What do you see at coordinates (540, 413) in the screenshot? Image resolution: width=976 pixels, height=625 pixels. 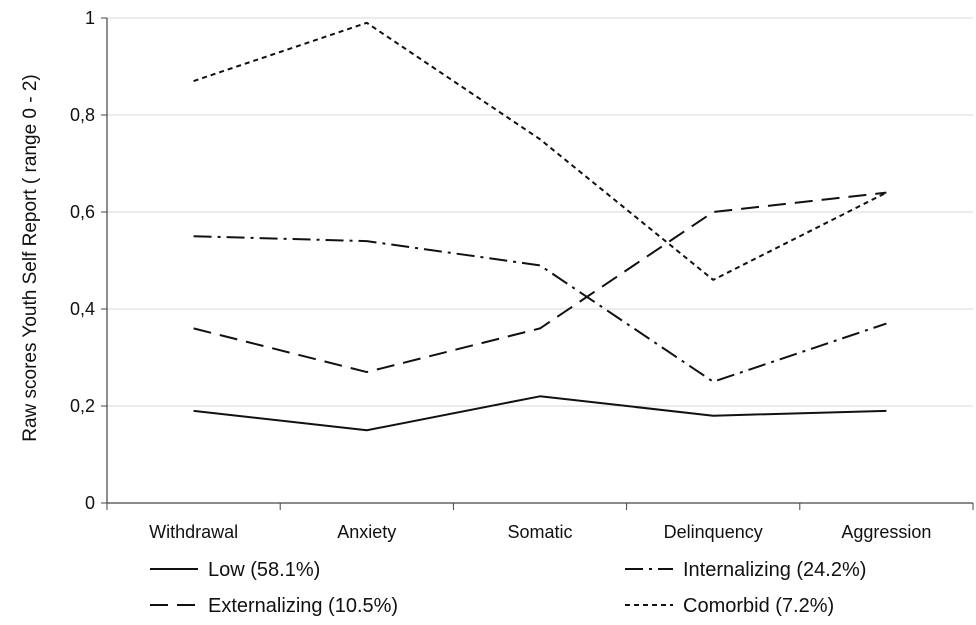 I see `series-line-low` at bounding box center [540, 413].